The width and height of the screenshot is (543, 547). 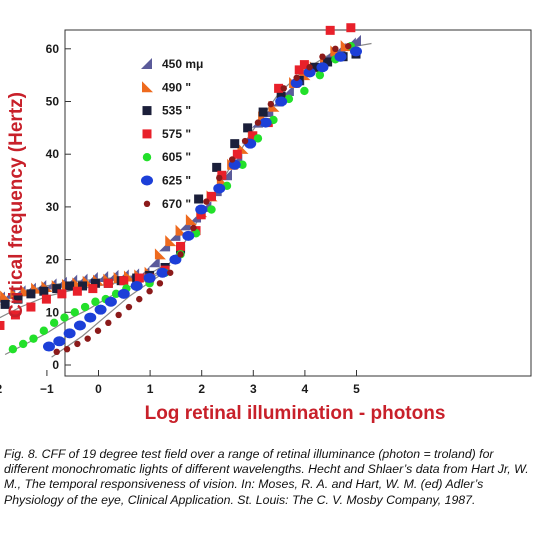 What do you see at coordinates (182, 64) in the screenshot?
I see `legend-label: 450 mμ` at bounding box center [182, 64].